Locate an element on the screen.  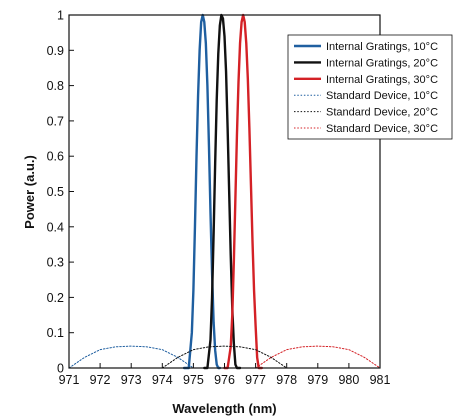
x-axis: 971 972 973 974 975 976 977 978 979 980 981 is located at coordinates (225, 375).